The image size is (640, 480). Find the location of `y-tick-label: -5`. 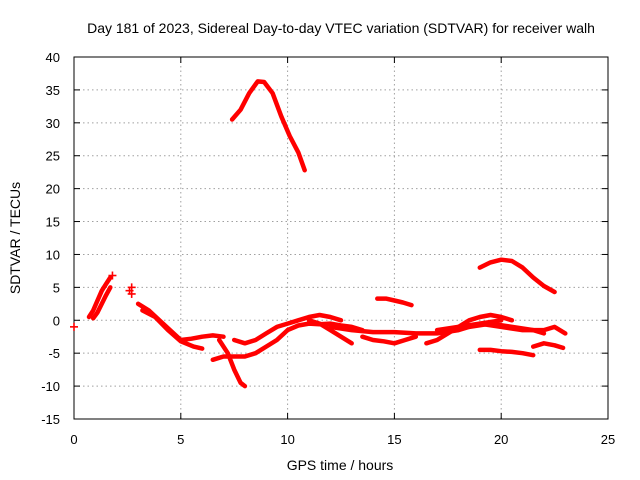

y-tick-label: -5 is located at coordinates (54, 353).